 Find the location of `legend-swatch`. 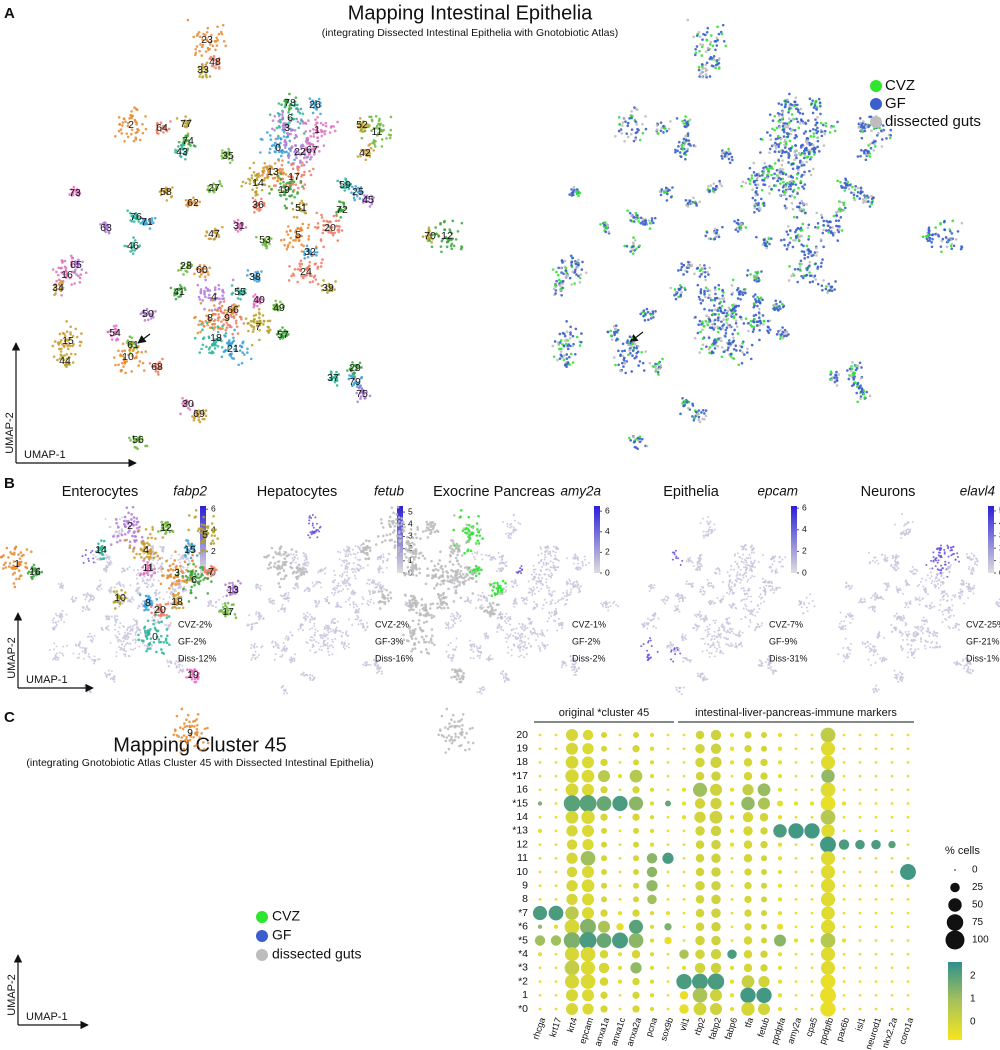

legend-swatch is located at coordinates (876, 86).